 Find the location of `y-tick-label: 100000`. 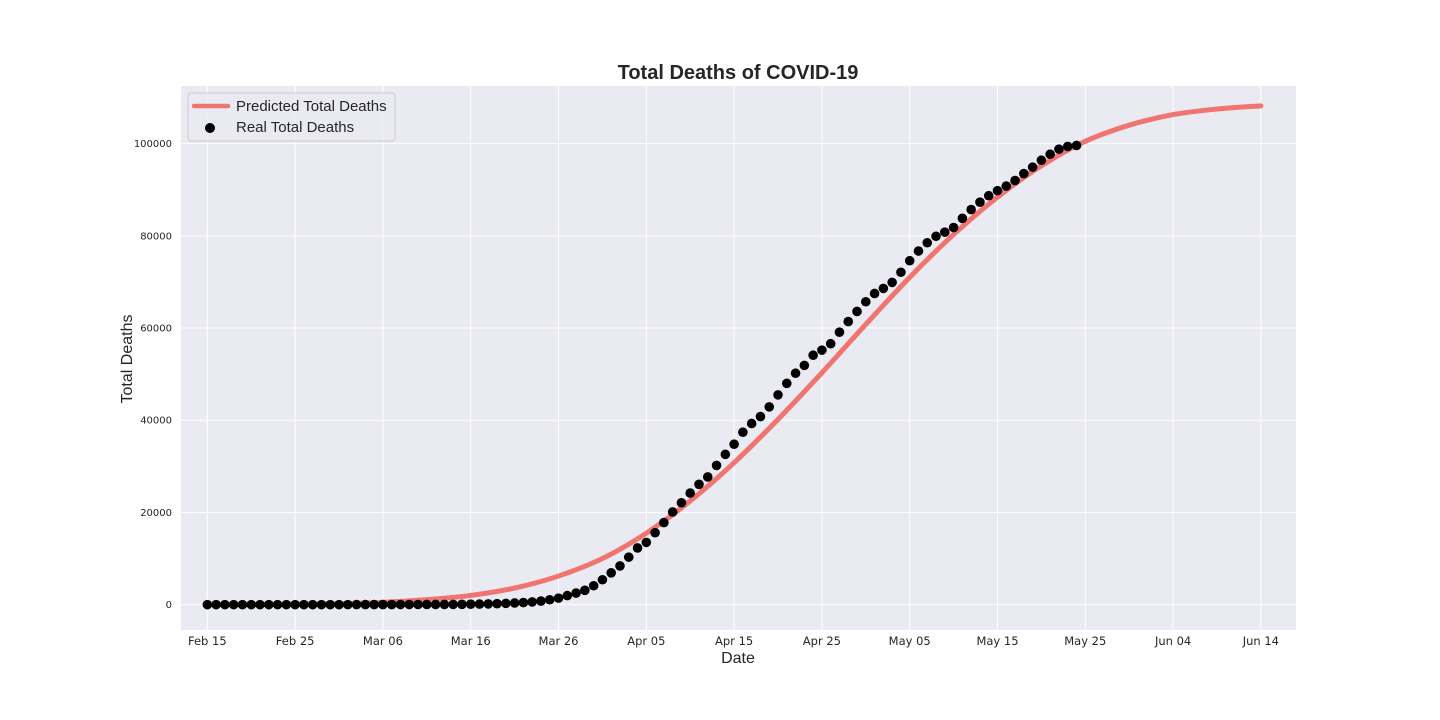

y-tick-label: 100000 is located at coordinates (153, 144).